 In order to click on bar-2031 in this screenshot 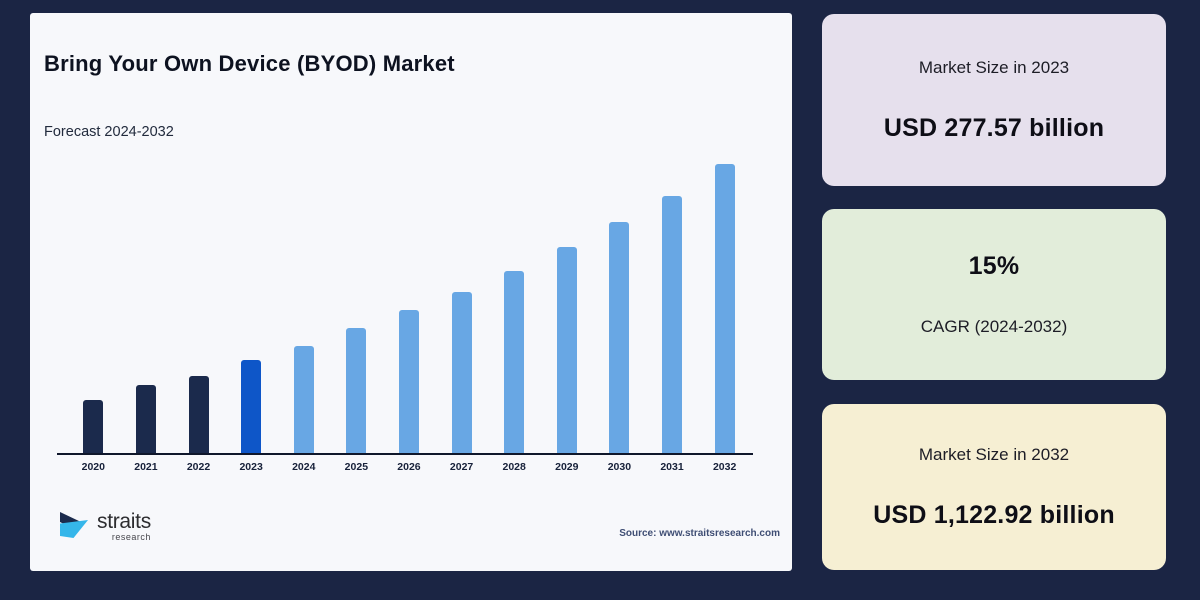, I will do `click(672, 324)`.